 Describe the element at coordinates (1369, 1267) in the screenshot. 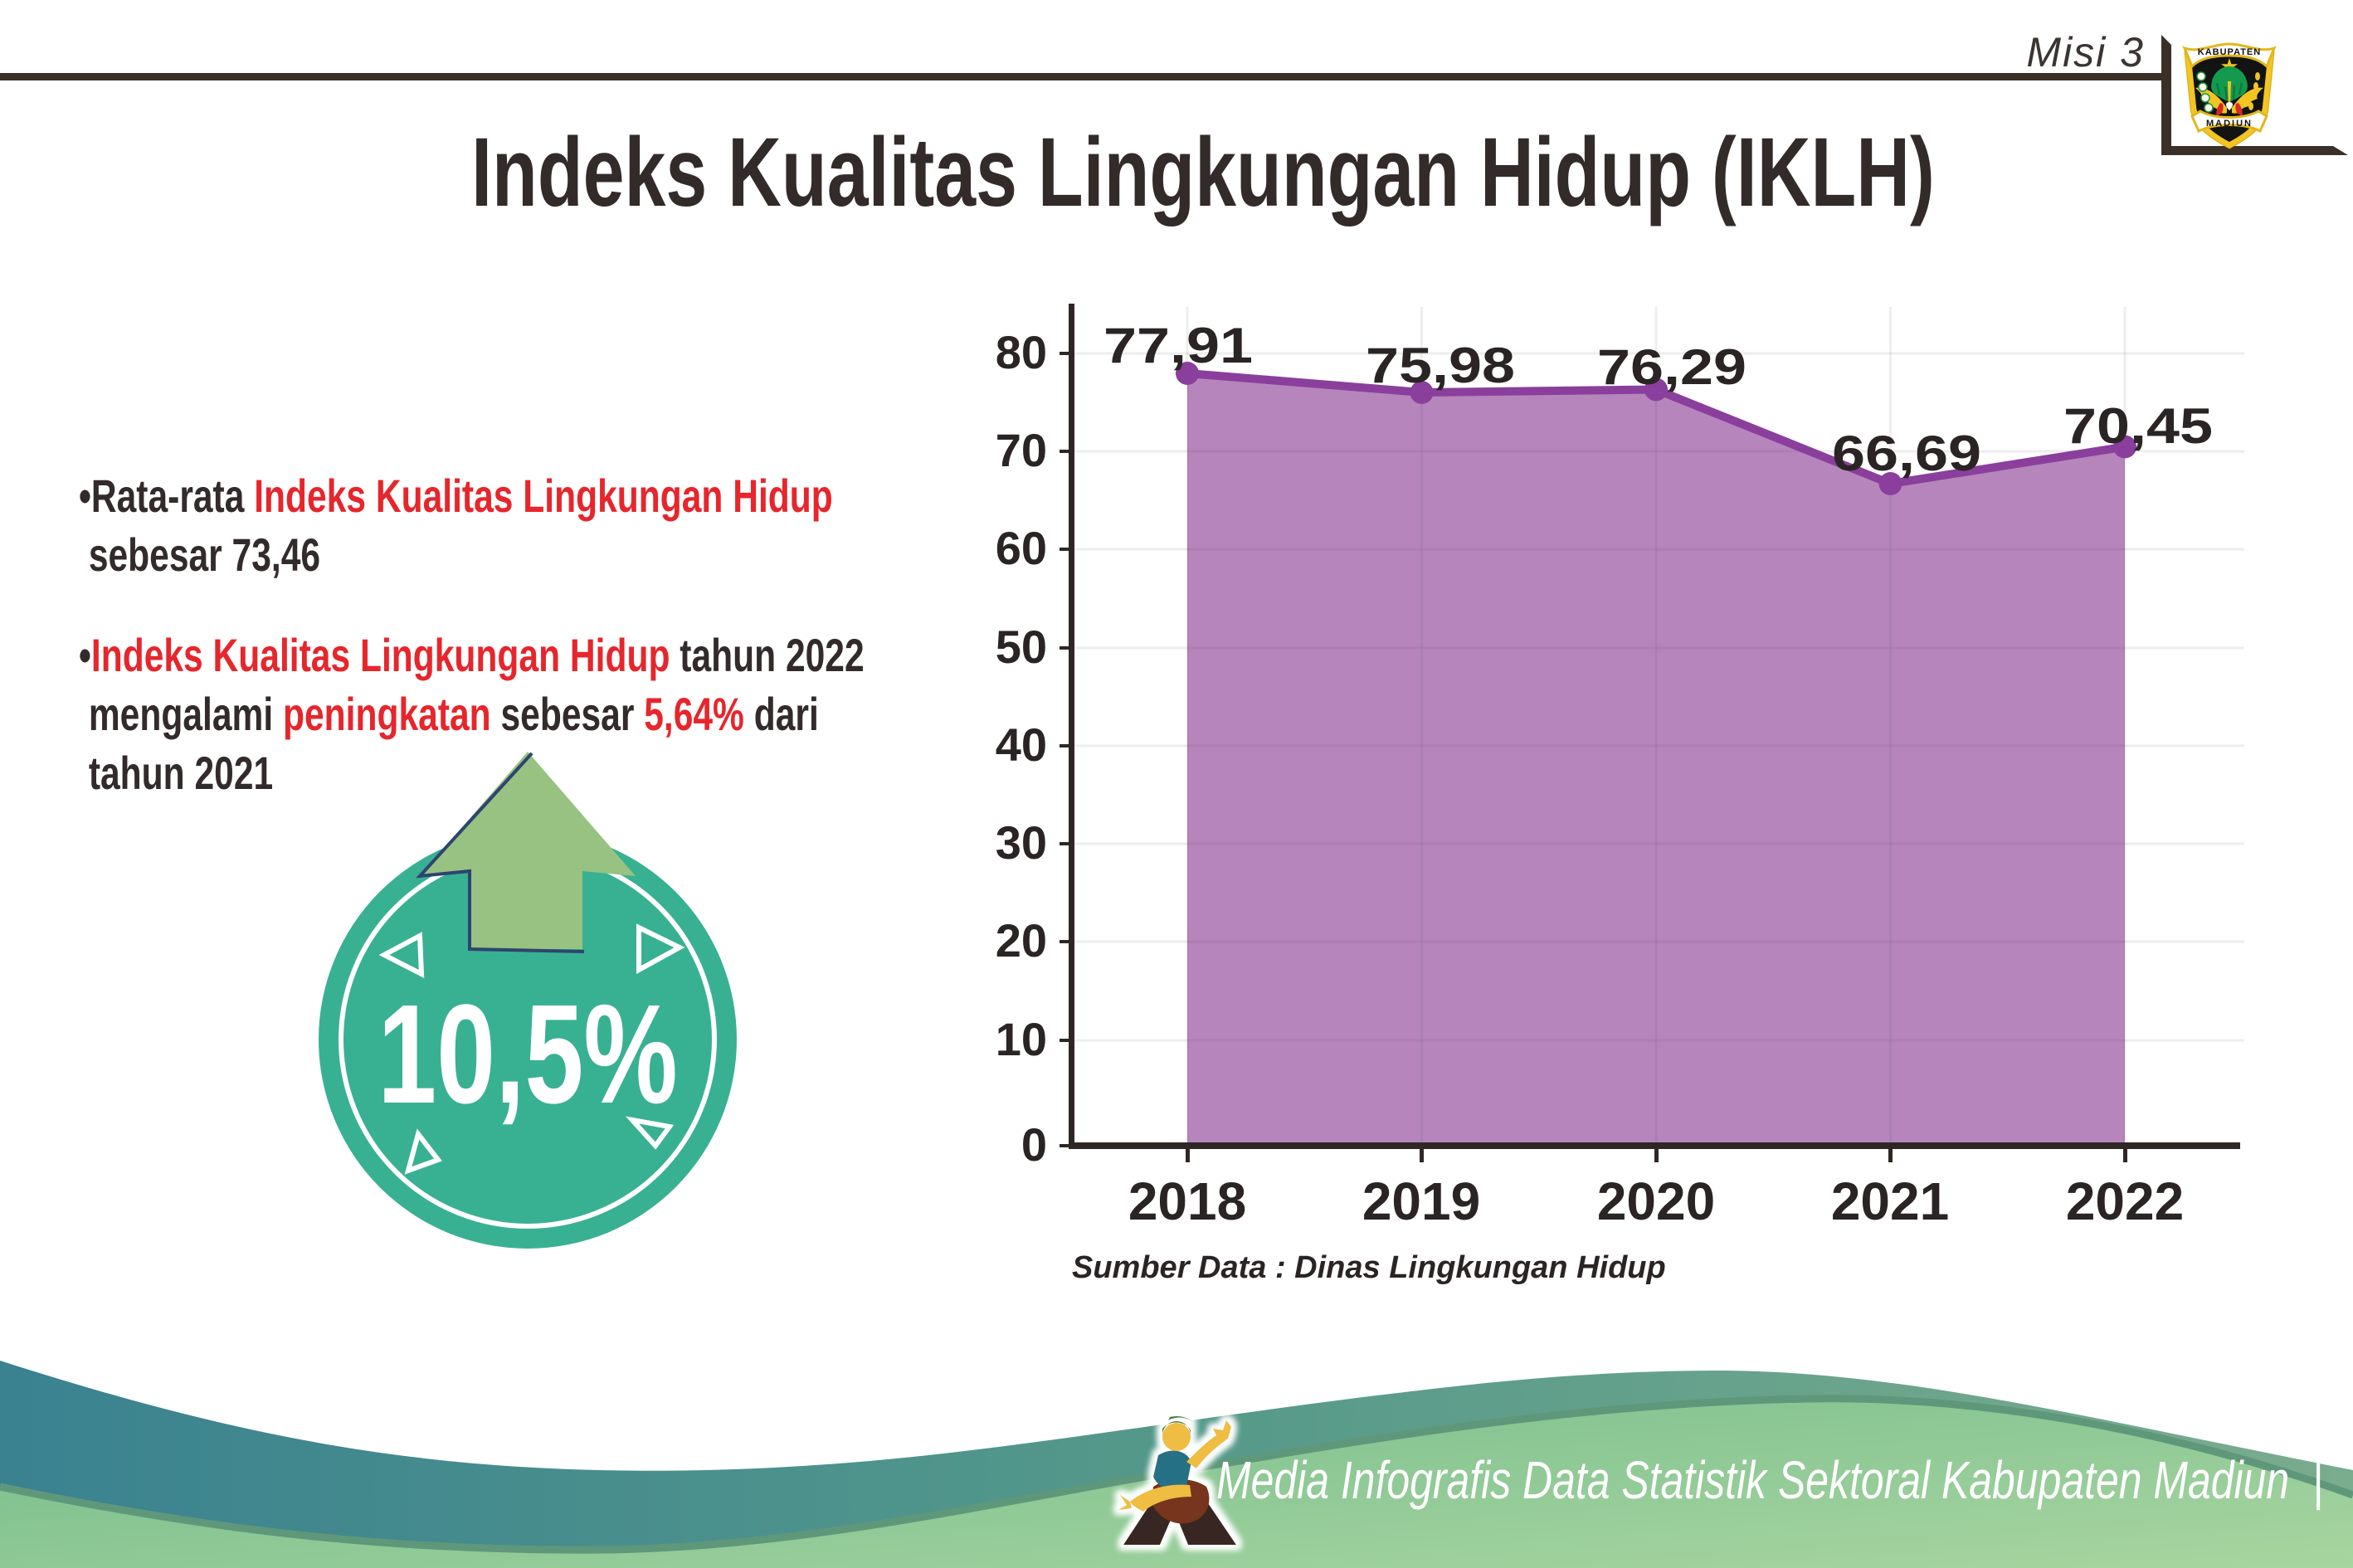

I see `svg-text:Sumber Data : Dinas Lingkungan: Sumber Data : Dinas Lingkungan Hidup` at that location.